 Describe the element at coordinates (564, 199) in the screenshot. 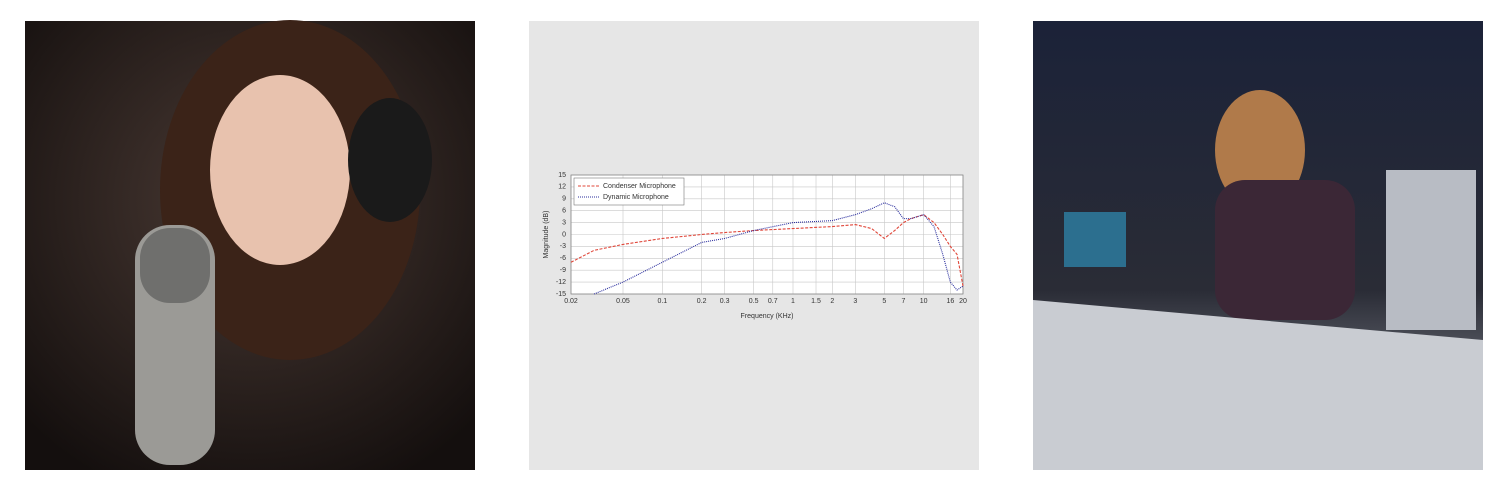

I see `y-tick-label: 9` at that location.